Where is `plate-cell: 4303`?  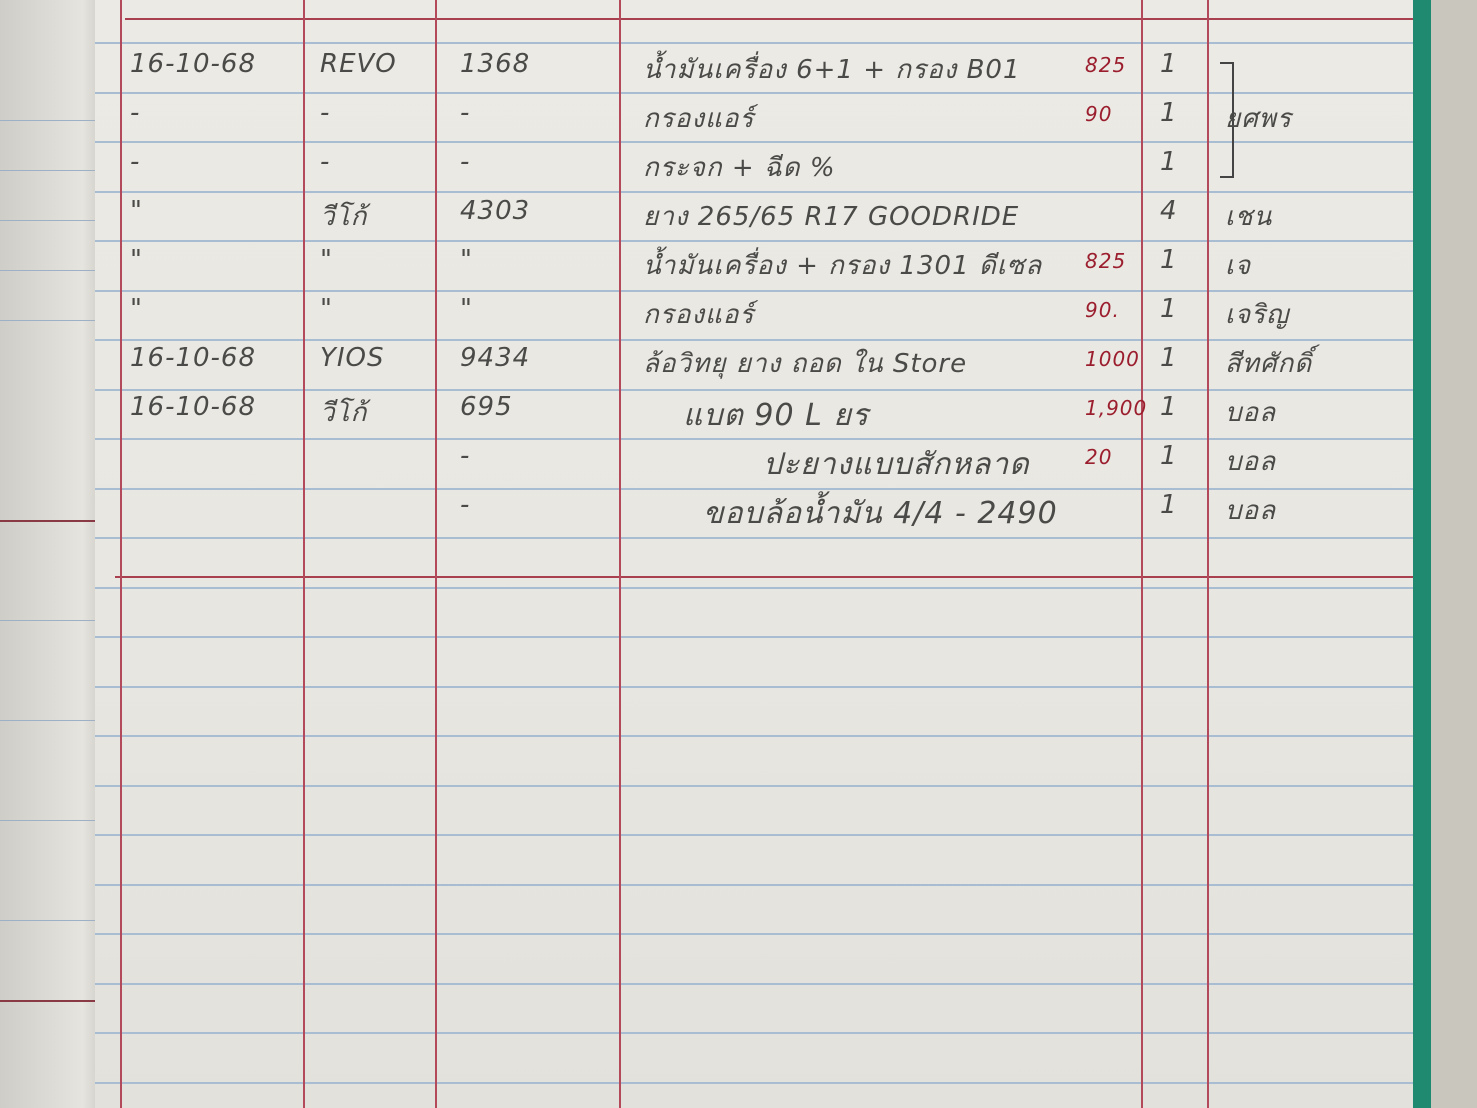
plate-cell: 4303 is located at coordinates (495, 211).